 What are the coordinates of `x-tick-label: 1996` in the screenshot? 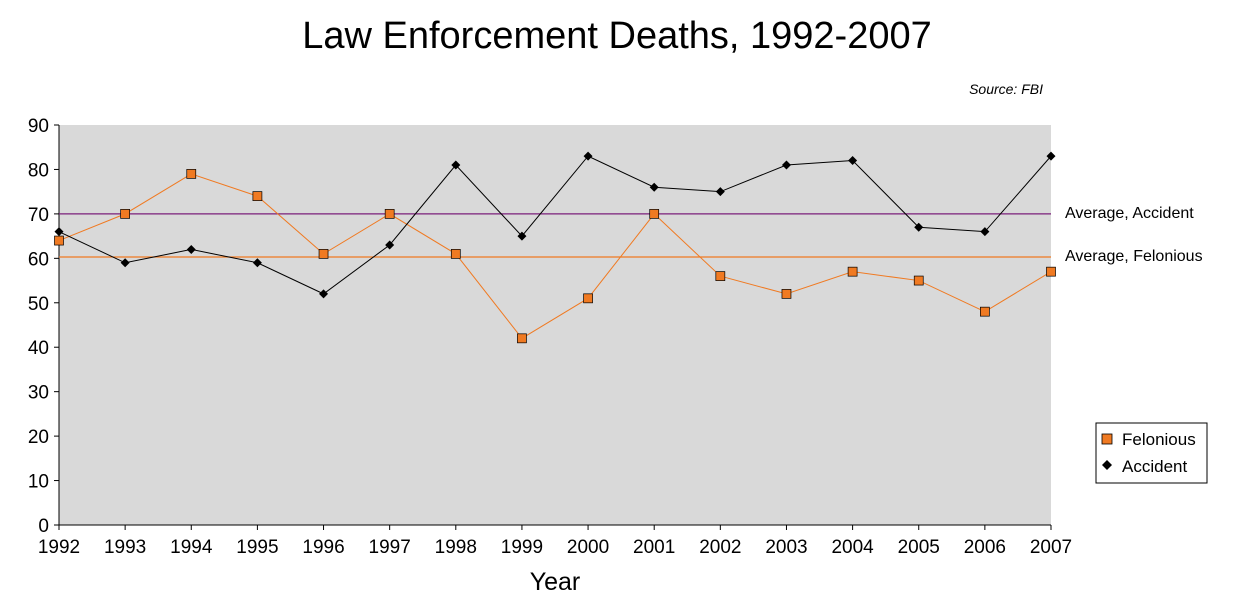 It's located at (323, 547).